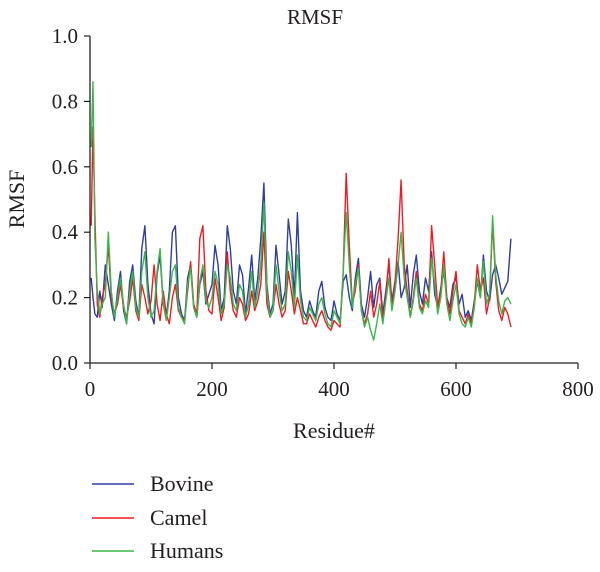  I want to click on x-tick-label: 600, so click(456, 389).